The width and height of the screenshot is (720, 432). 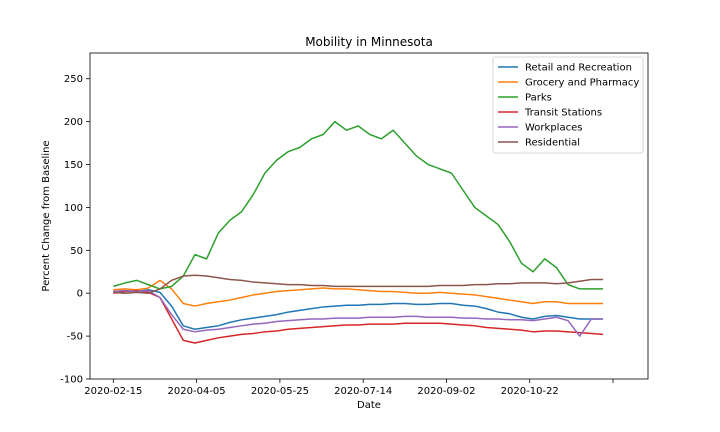 What do you see at coordinates (73, 208) in the screenshot?
I see `y-tick-label: 100` at bounding box center [73, 208].